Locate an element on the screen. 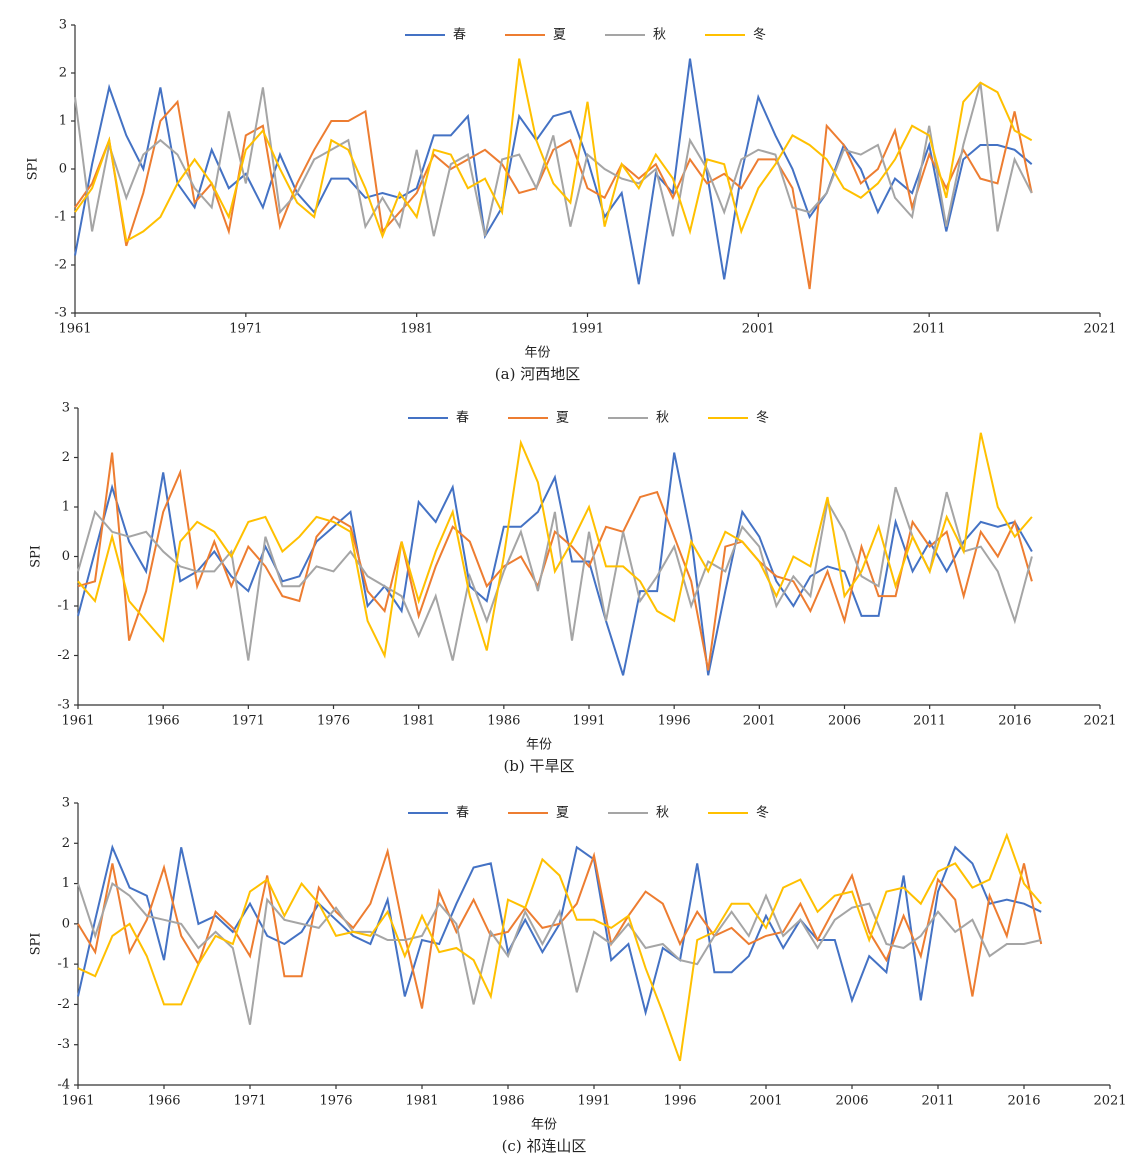  y-tick-label: -4 is located at coordinates (63, 1085).